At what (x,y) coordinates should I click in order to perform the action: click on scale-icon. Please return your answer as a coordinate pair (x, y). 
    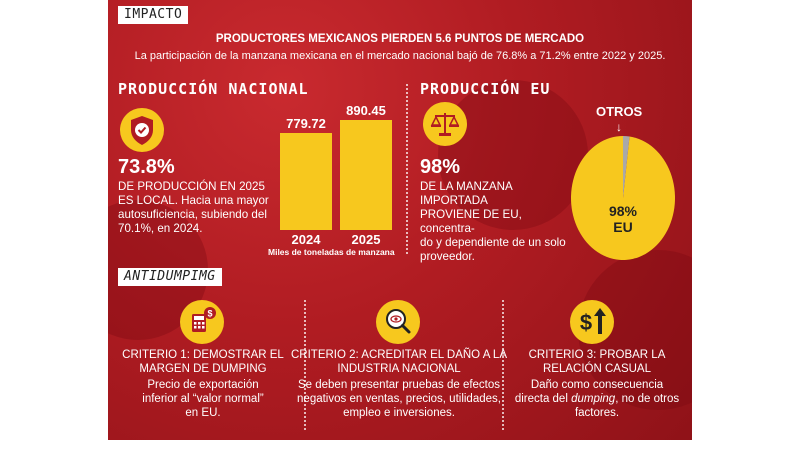
    Looking at the image, I should click on (445, 124).